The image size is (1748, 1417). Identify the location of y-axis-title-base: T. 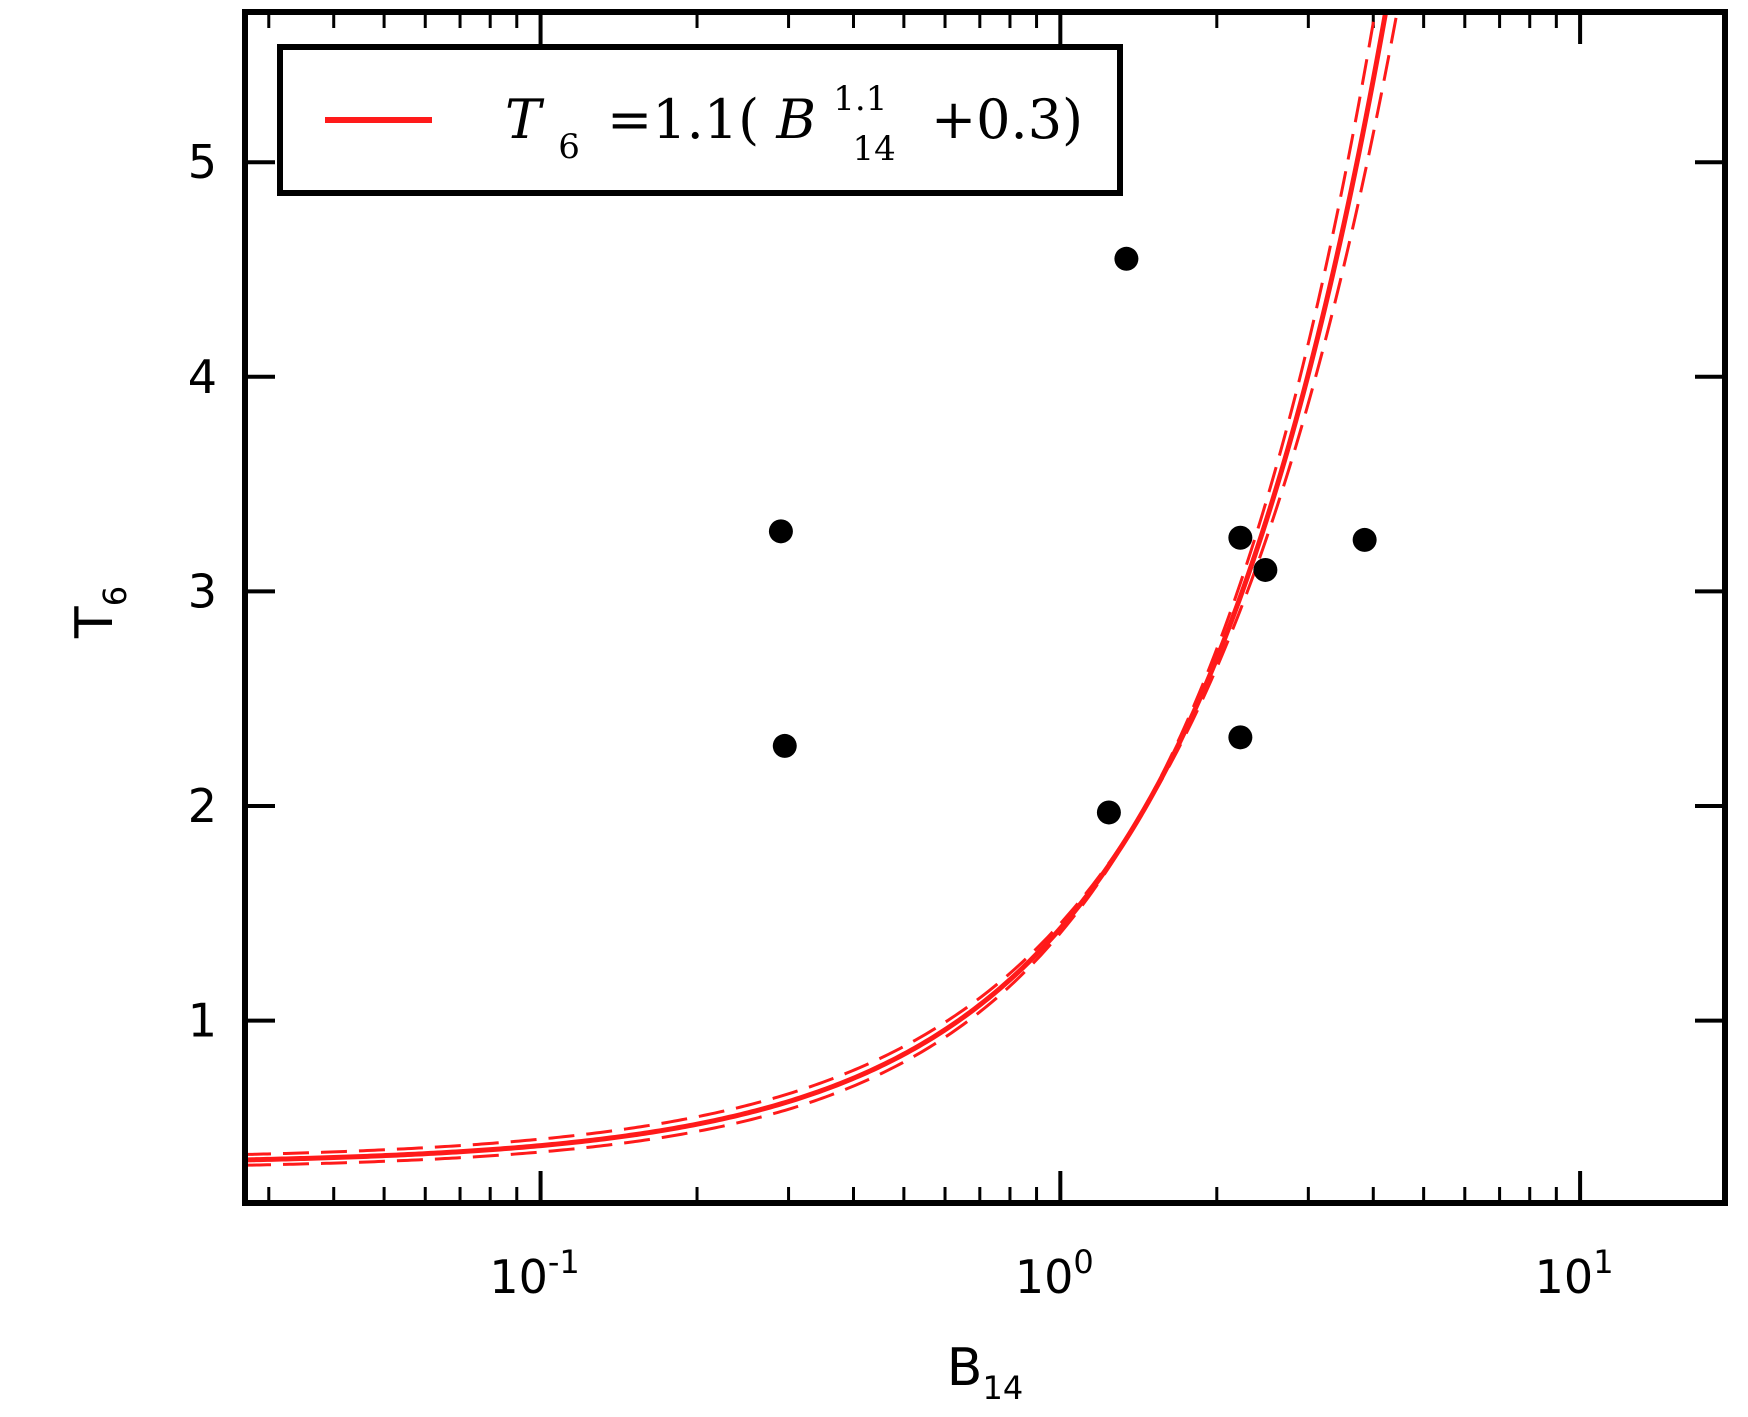
(95, 622).